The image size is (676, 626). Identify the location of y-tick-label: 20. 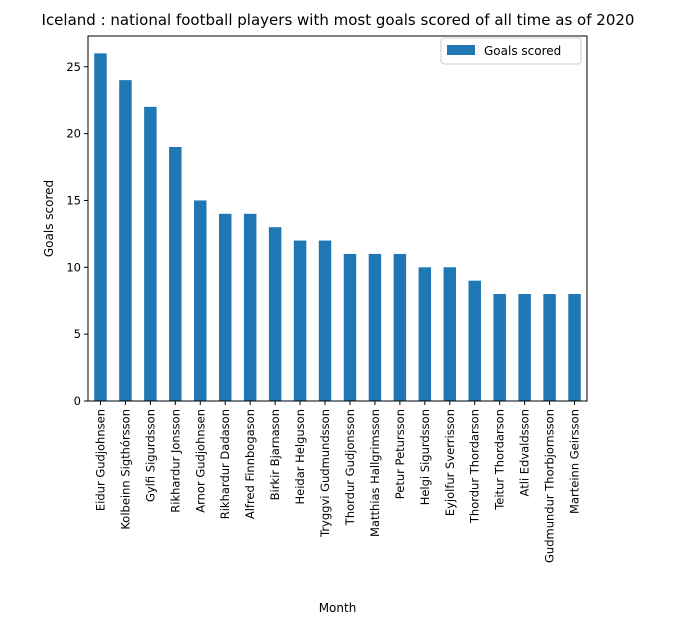
(73, 134).